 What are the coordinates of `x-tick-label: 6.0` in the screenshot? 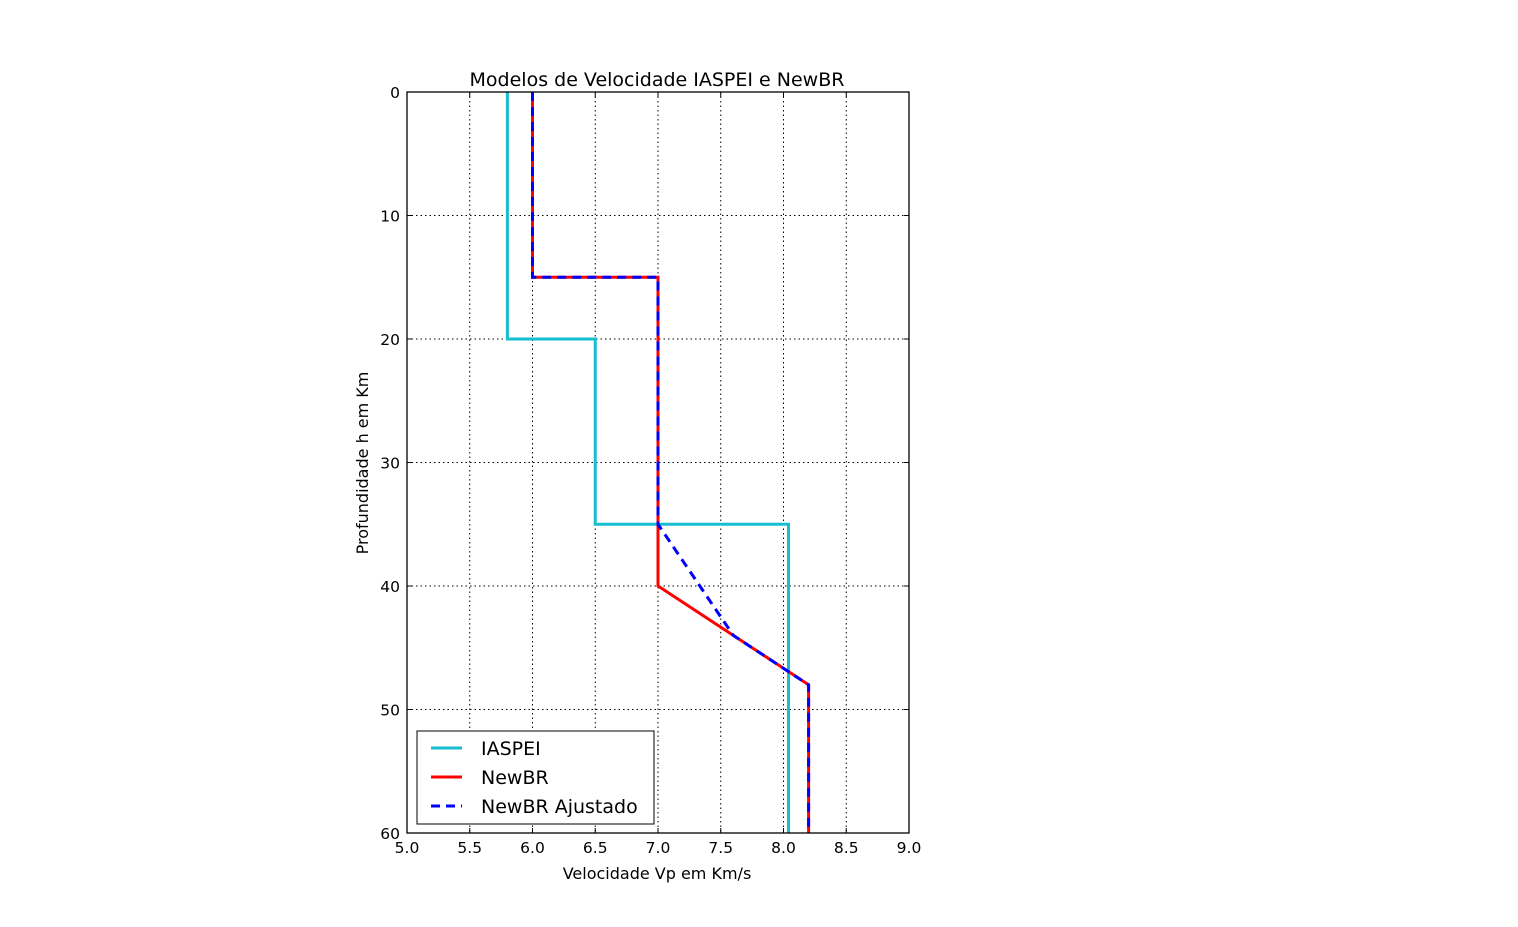 It's located at (532, 848).